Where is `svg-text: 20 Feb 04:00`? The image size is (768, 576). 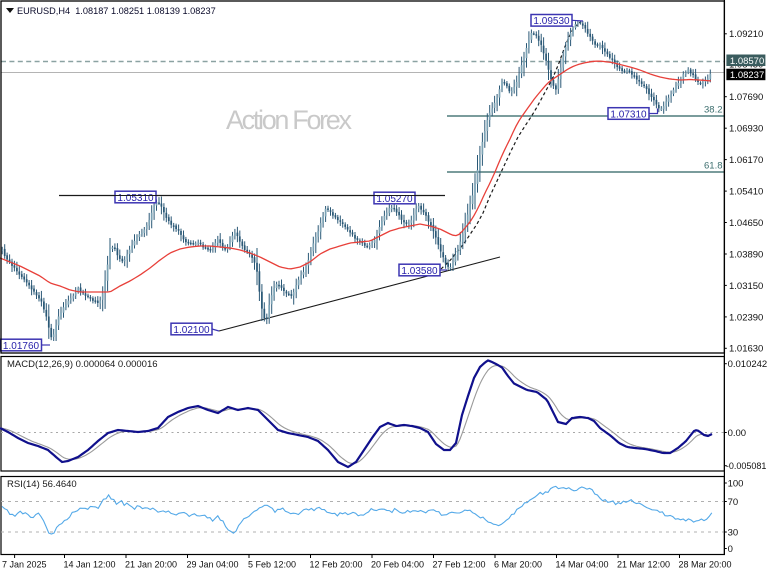
svg-text: 20 Feb 04:00 is located at coordinates (397, 565).